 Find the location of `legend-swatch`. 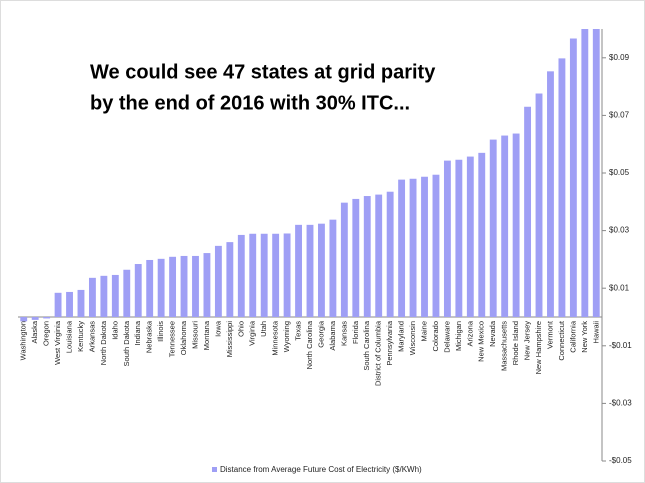

legend-swatch is located at coordinates (214, 469).